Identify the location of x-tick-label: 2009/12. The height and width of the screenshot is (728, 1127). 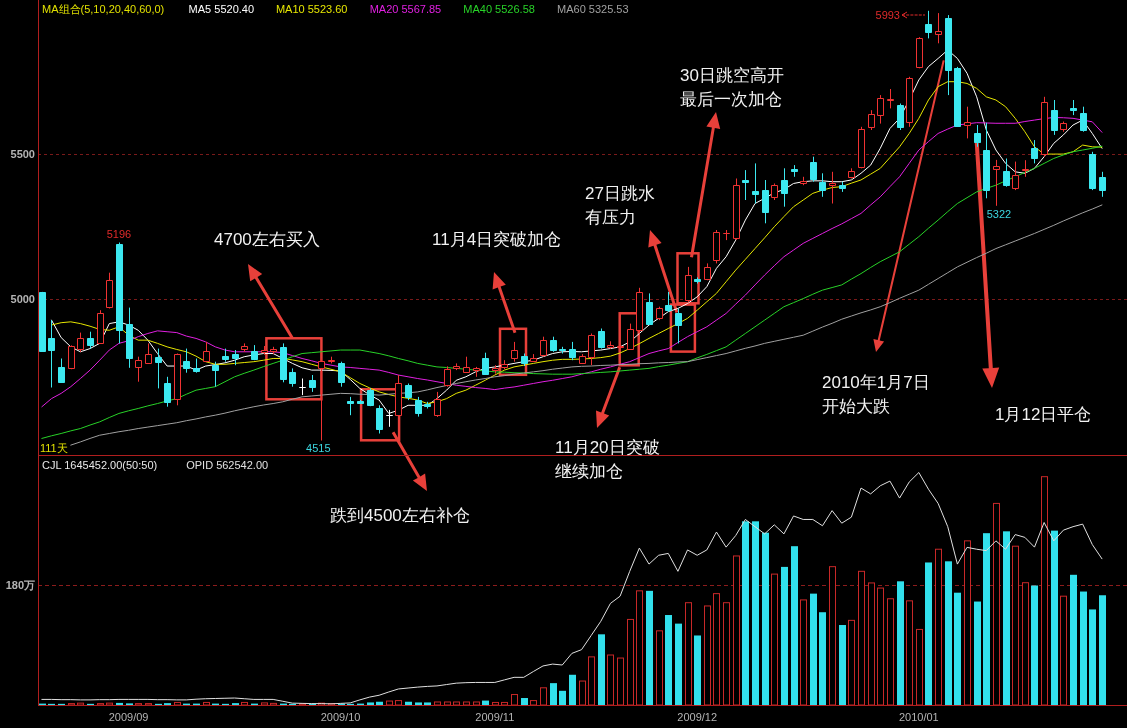
(697, 717).